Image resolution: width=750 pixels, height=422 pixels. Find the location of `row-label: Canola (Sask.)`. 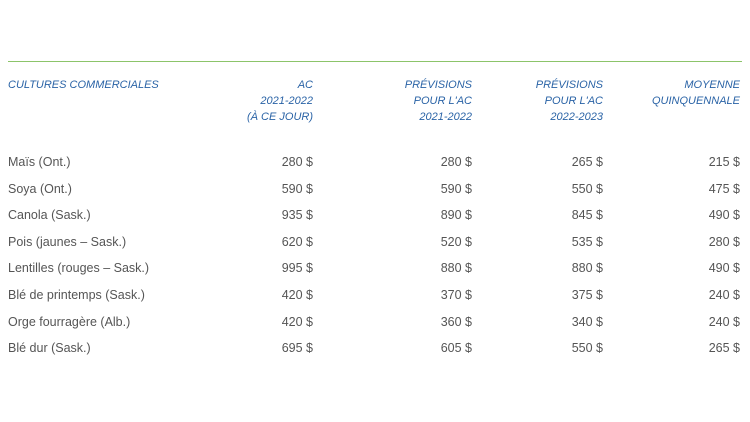

row-label: Canola (Sask.) is located at coordinates (49, 215).